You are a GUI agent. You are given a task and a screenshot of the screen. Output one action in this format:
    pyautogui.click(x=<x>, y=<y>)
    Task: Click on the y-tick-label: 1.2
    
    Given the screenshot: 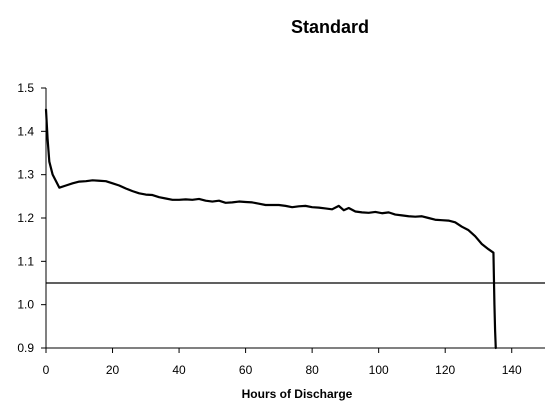 What is the action you would take?
    pyautogui.click(x=25, y=218)
    